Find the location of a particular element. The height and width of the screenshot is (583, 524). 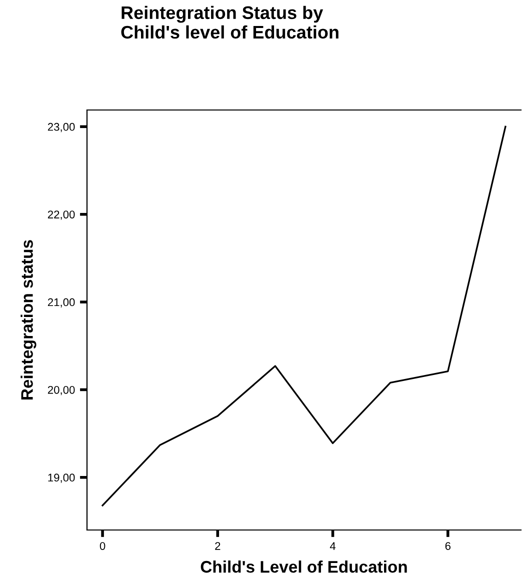

y-tick-label: 21,00 is located at coordinates (61, 303).